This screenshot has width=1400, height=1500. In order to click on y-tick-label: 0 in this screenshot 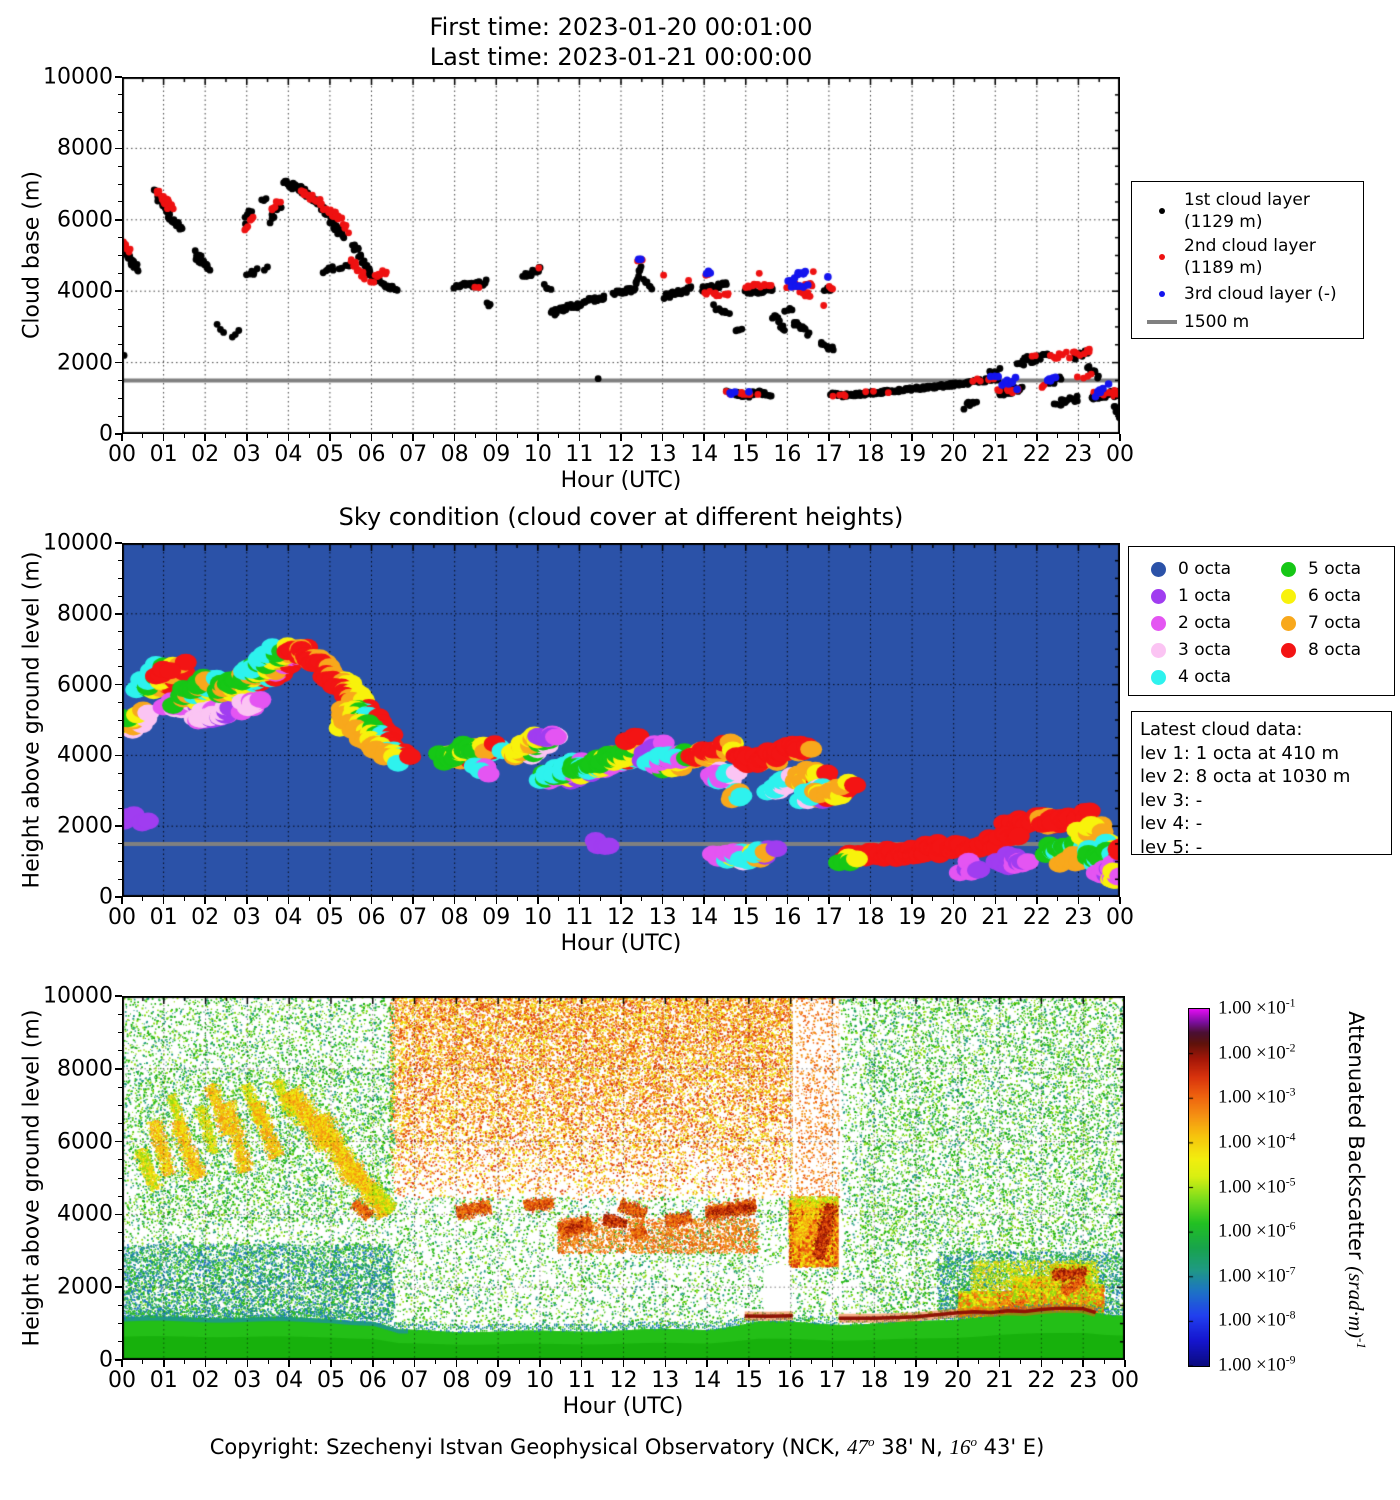, I will do `click(106, 1360)`.